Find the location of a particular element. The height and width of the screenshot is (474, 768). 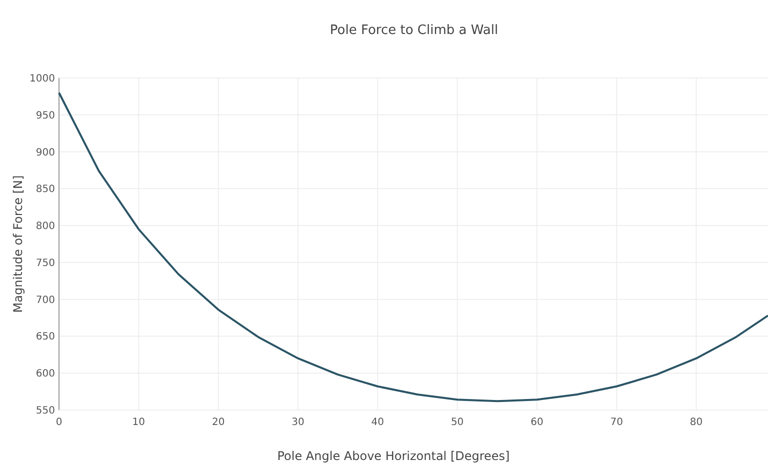

y-tick-label: 700 is located at coordinates (45, 300).